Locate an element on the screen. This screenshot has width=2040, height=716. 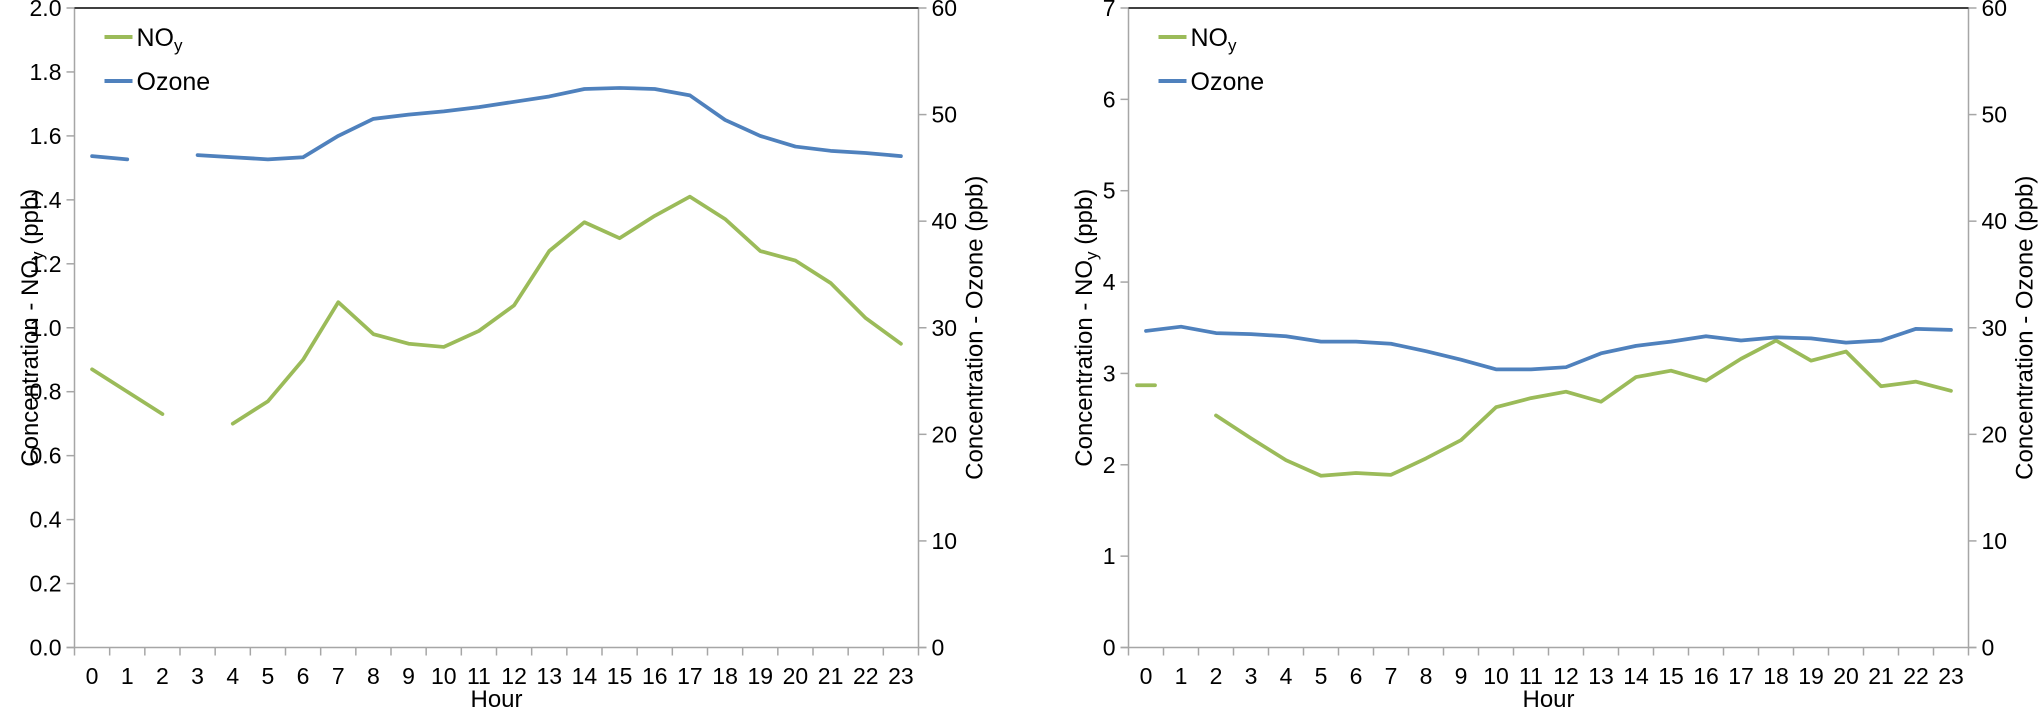
x-tick-label: 15 is located at coordinates (1671, 676).